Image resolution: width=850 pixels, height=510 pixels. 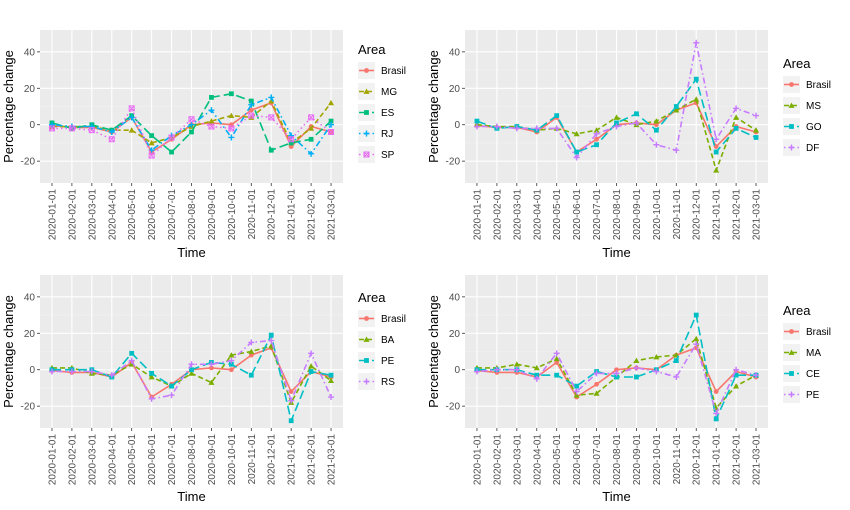 I want to click on legend-label-brasil: Brasil, so click(x=818, y=85).